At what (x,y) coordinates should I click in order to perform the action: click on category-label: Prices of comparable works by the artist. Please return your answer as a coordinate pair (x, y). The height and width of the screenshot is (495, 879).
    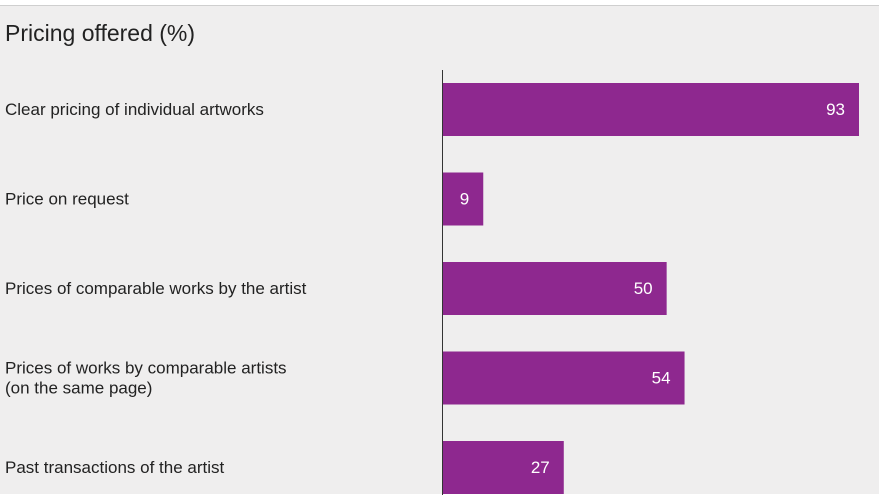
    Looking at the image, I should click on (156, 288).